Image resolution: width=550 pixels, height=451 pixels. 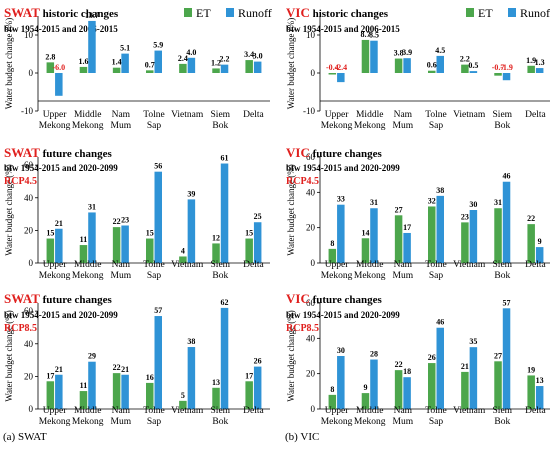 I want to click on chart-title: VIC future changes, so click(x=334, y=152).